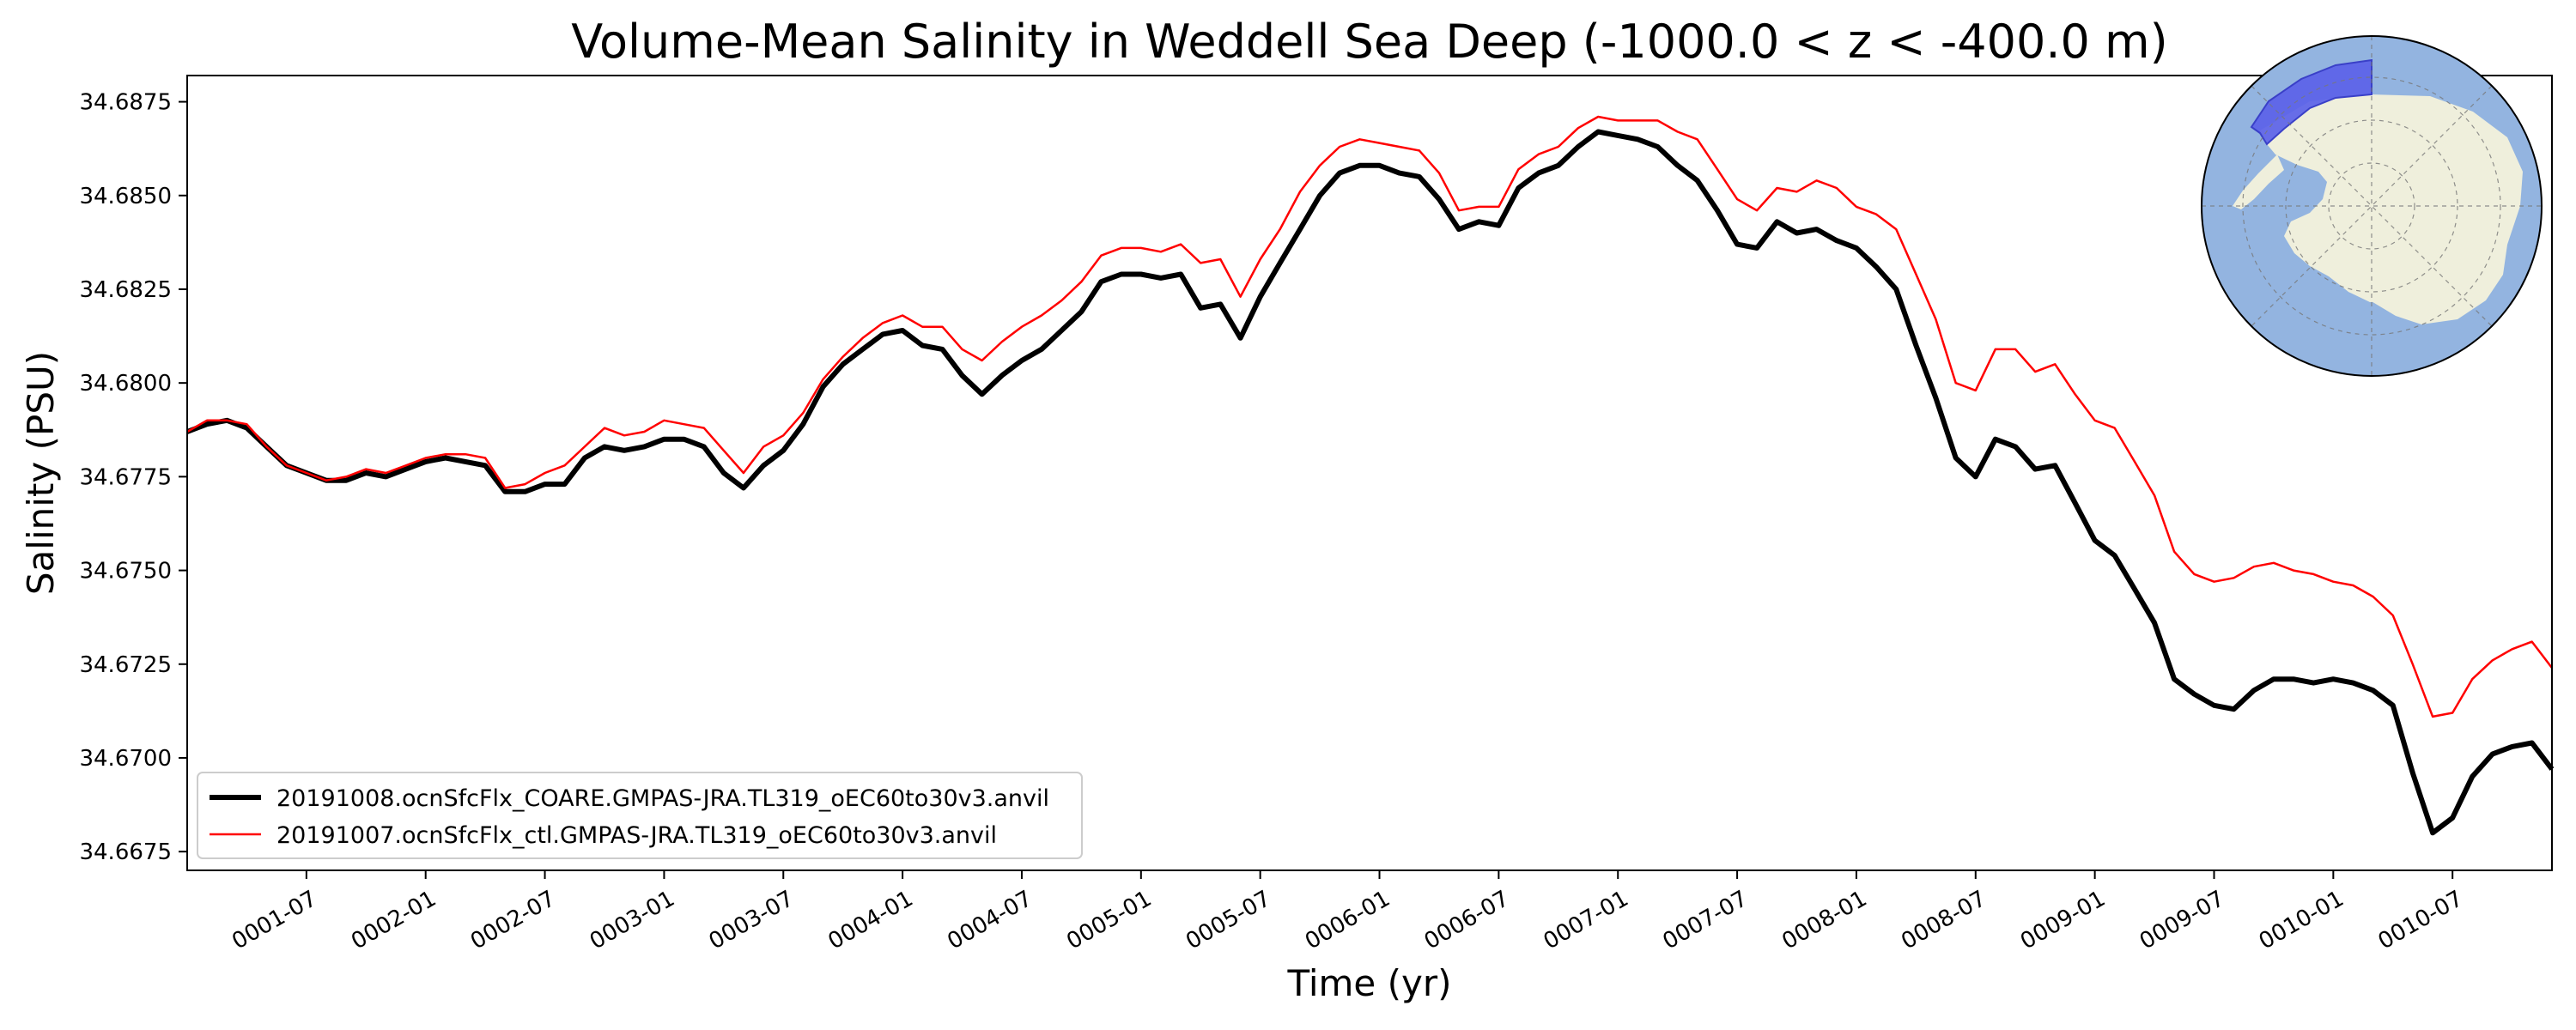 Image resolution: width=2576 pixels, height=1030 pixels. I want to click on x-tick-label: 0001-07, so click(274, 920).